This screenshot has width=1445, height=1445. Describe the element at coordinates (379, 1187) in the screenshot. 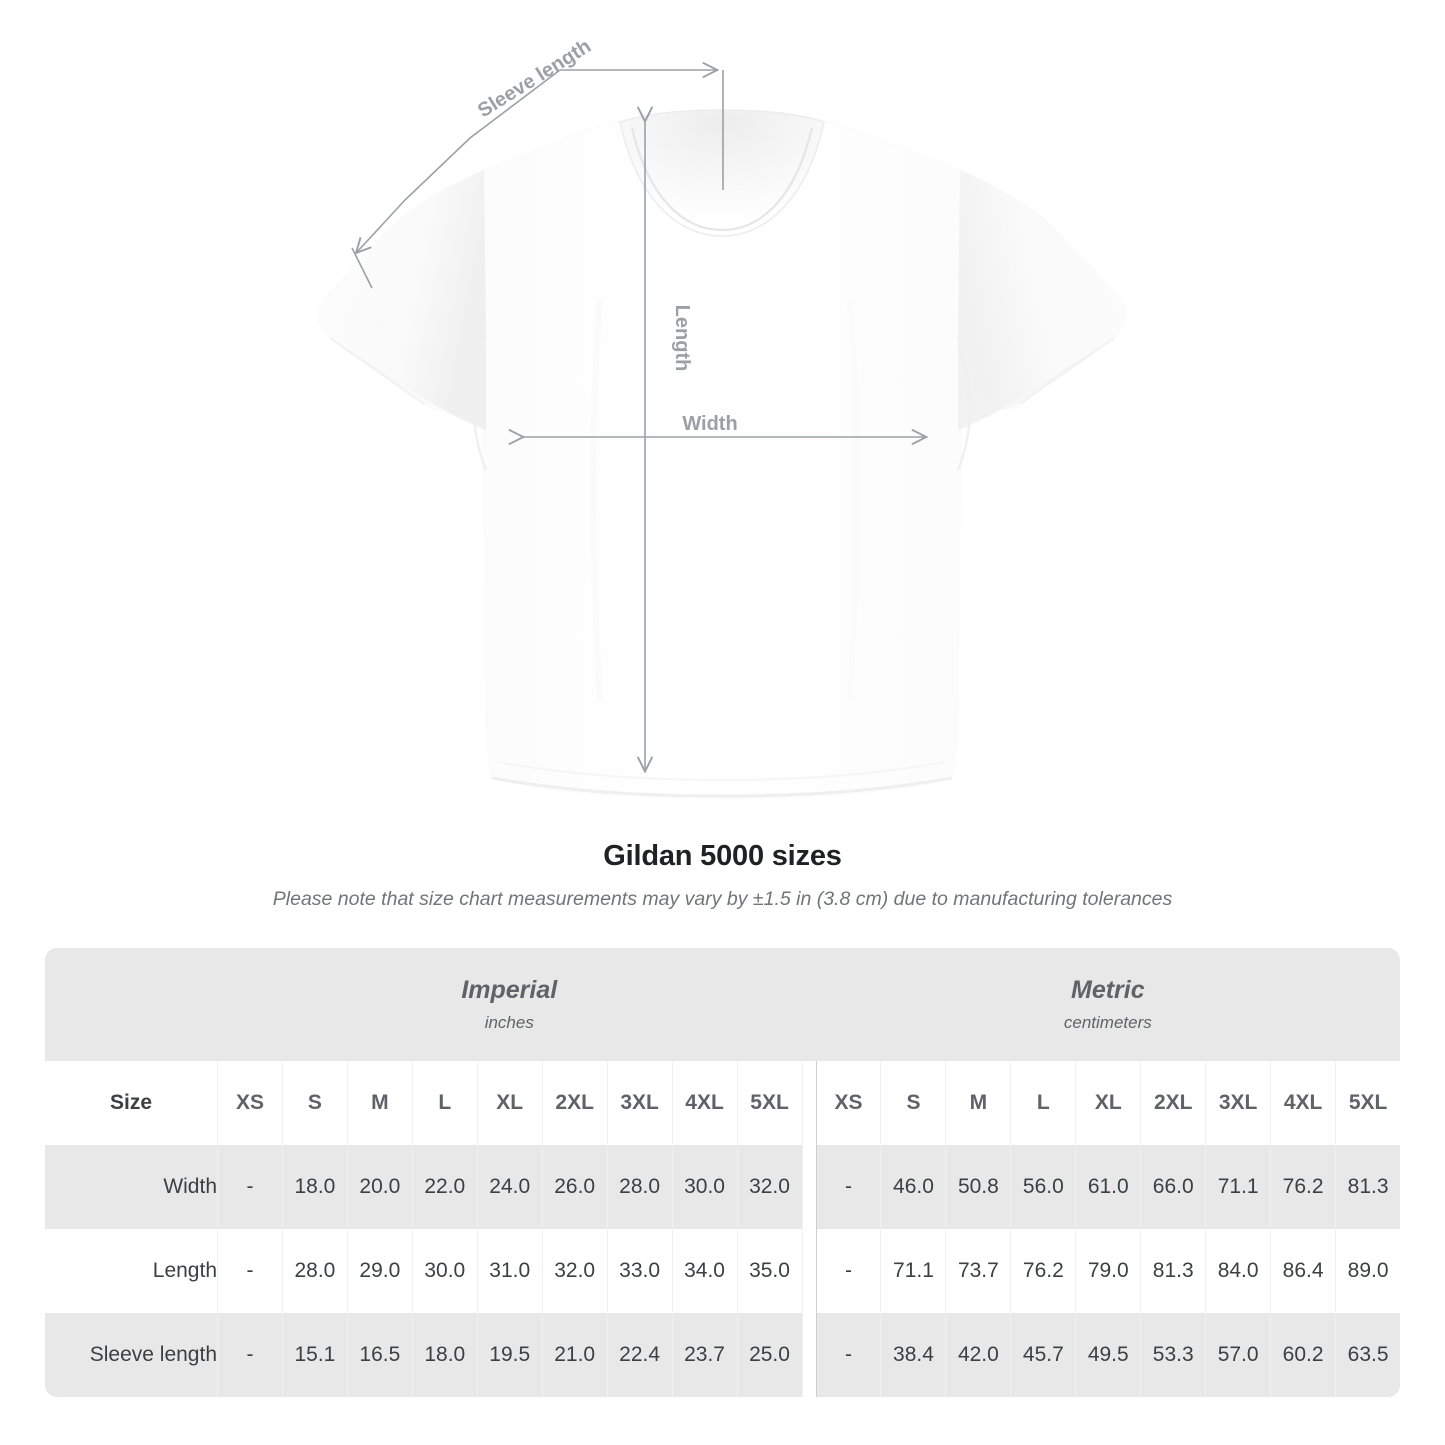

I see `cell-width-imperial-m: 20.0` at that location.